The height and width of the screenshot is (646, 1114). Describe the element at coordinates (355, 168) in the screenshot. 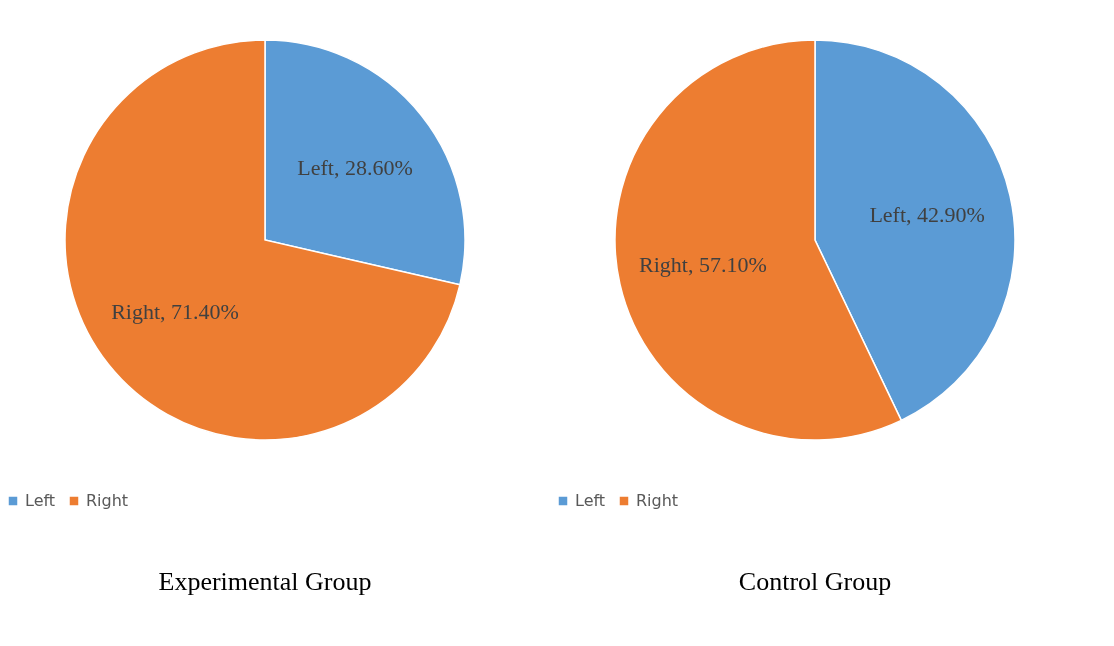

I see `data-label: Left, 28.60%` at that location.